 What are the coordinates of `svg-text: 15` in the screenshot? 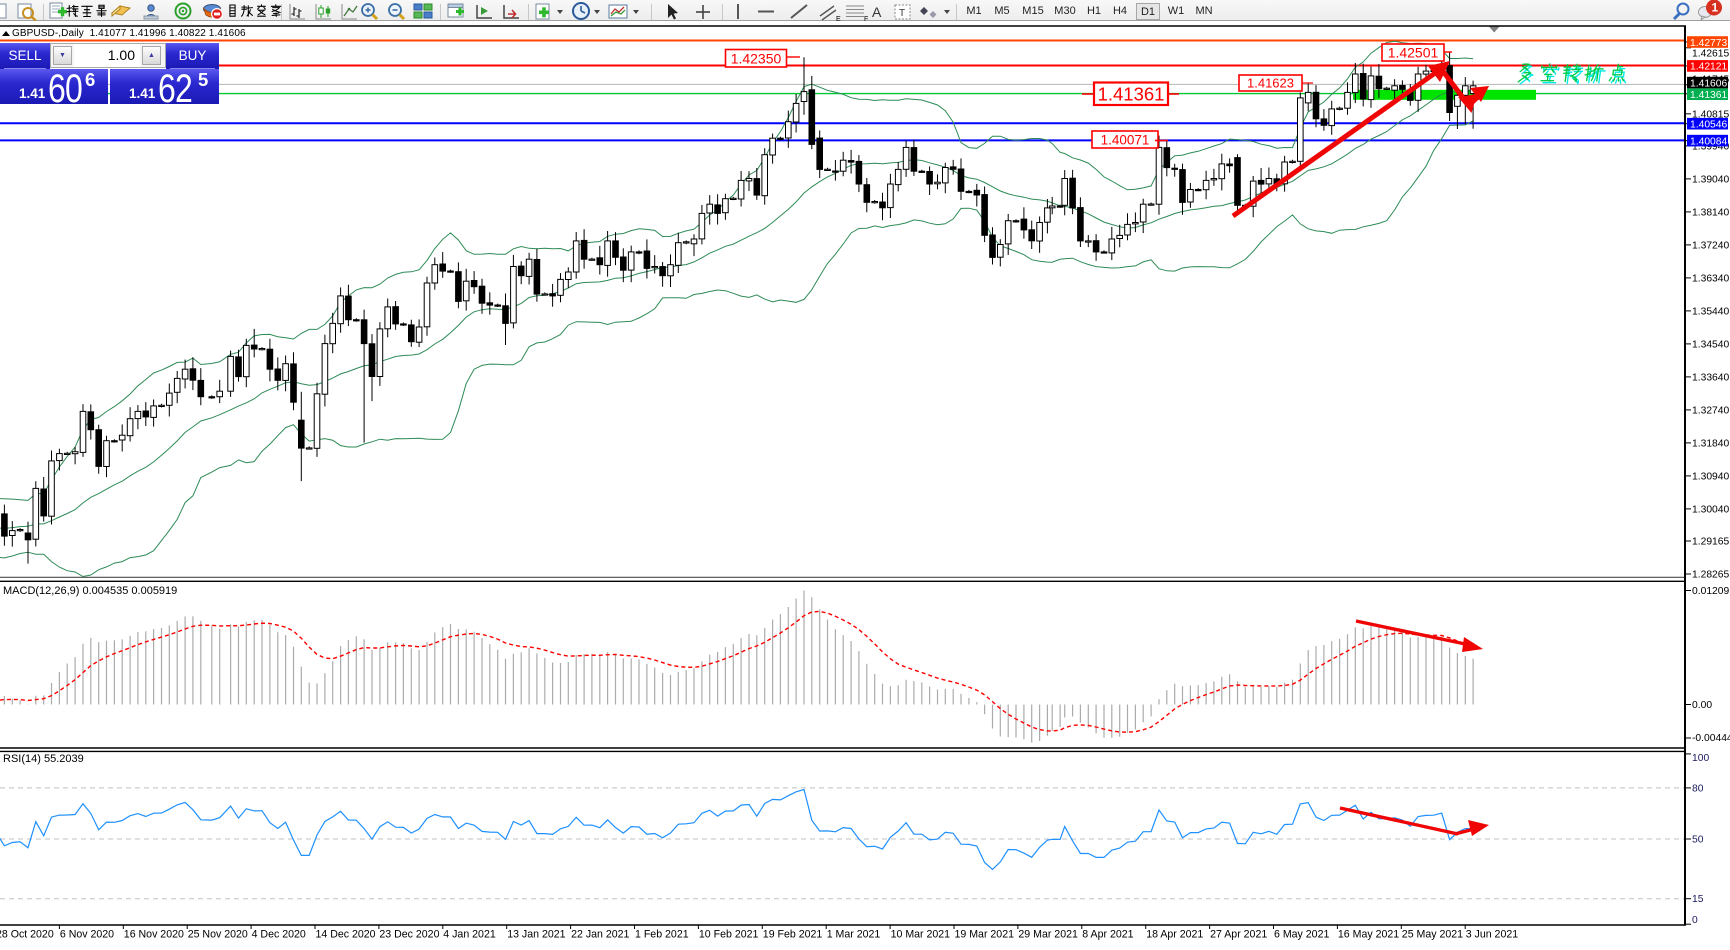 It's located at (1698, 899).